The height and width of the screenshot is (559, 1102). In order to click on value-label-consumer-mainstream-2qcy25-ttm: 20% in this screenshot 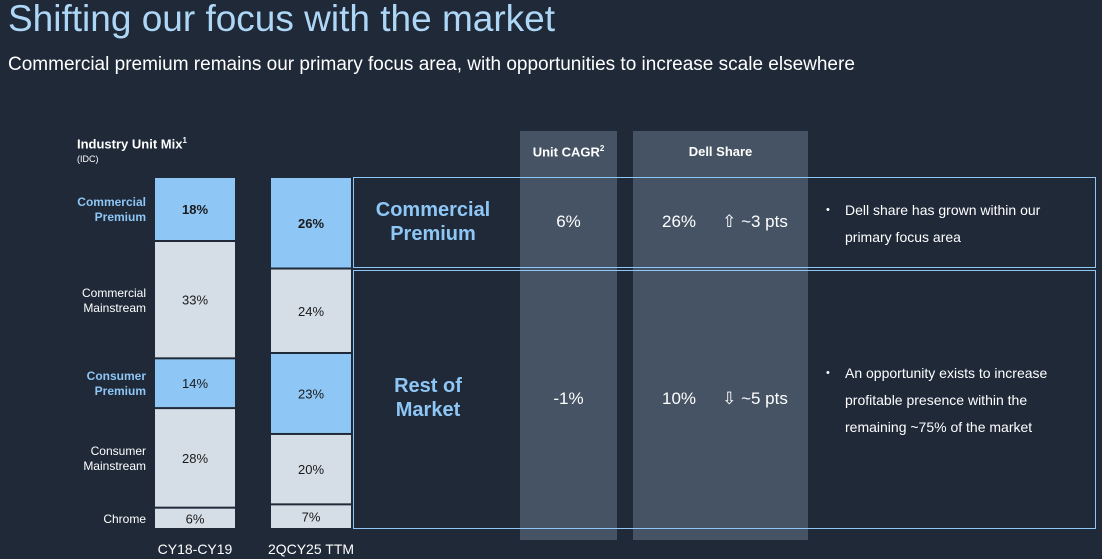, I will do `click(311, 469)`.